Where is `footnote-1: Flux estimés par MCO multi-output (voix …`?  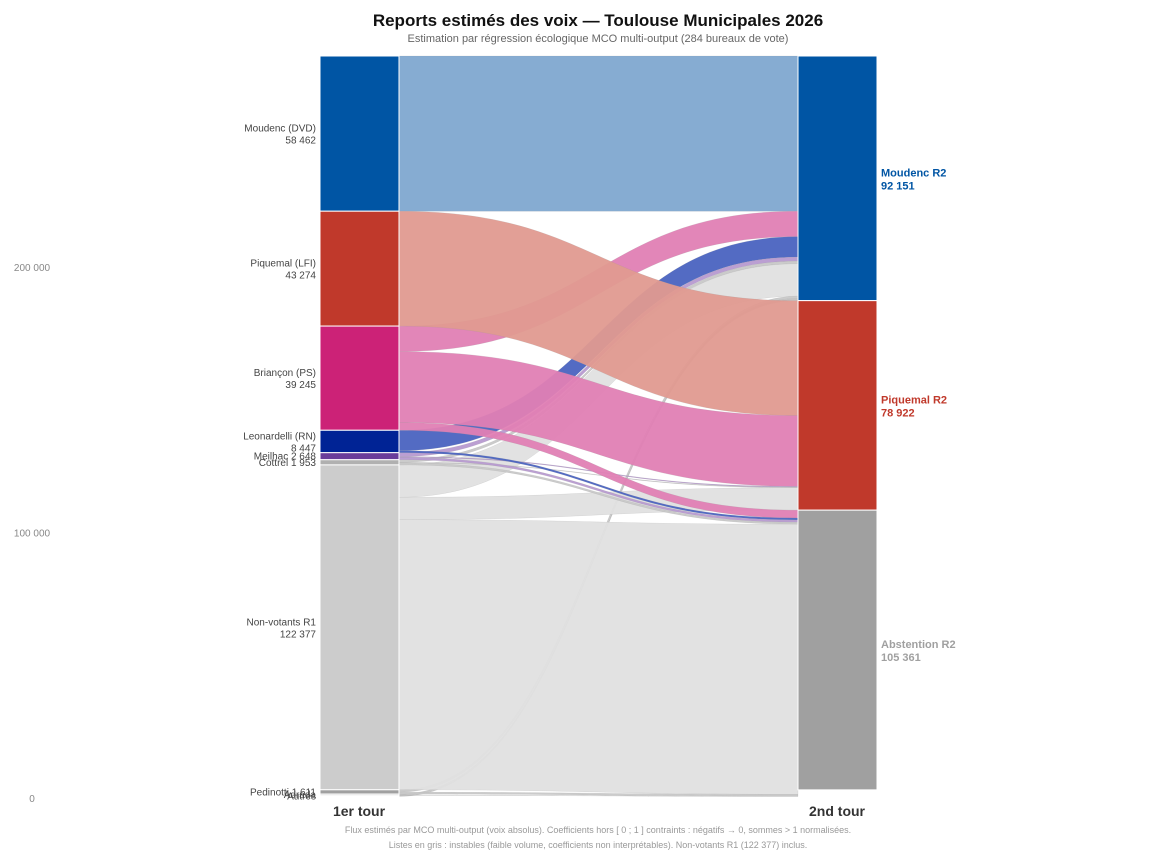 footnote-1: Flux estimés par MCO multi-output (voix … is located at coordinates (598, 830).